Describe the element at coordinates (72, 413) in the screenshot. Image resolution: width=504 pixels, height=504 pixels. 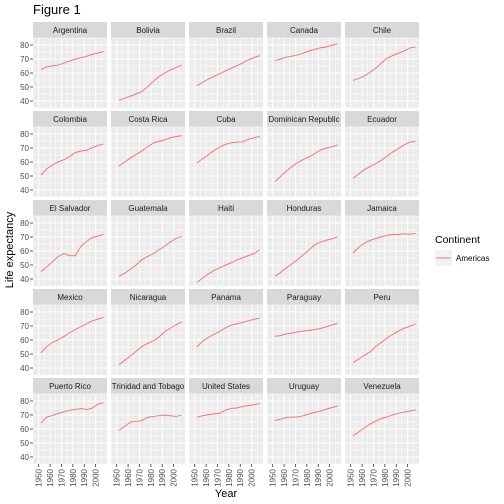
I see `series-line-puerto-rico` at that location.